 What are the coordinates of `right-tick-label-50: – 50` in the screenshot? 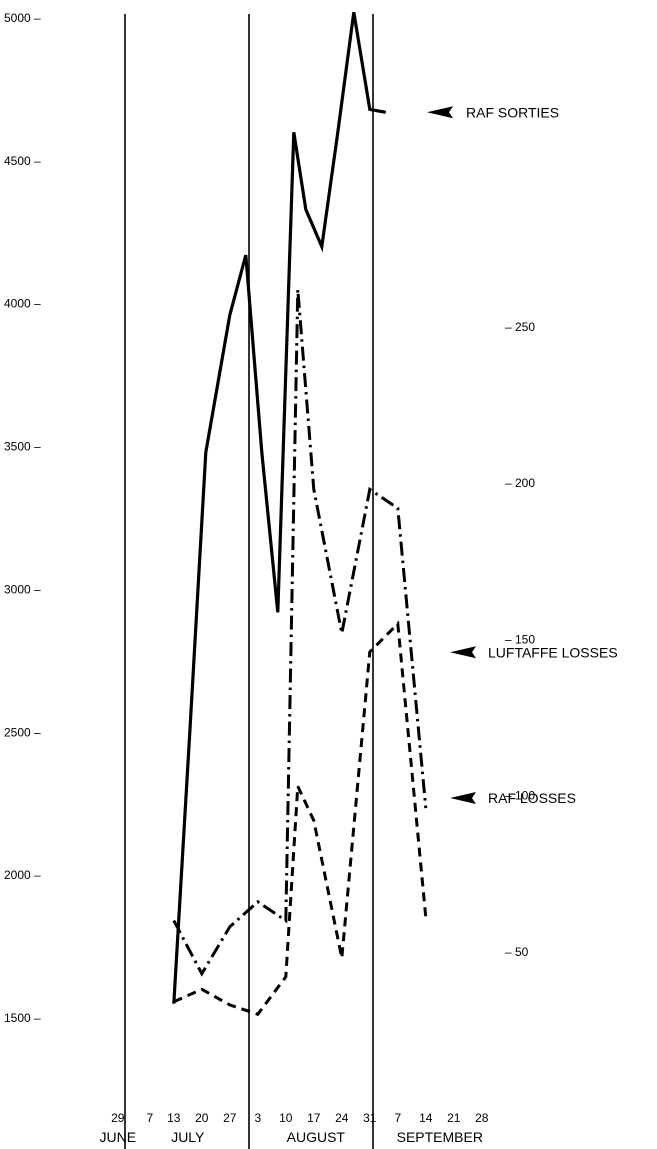 It's located at (517, 952).